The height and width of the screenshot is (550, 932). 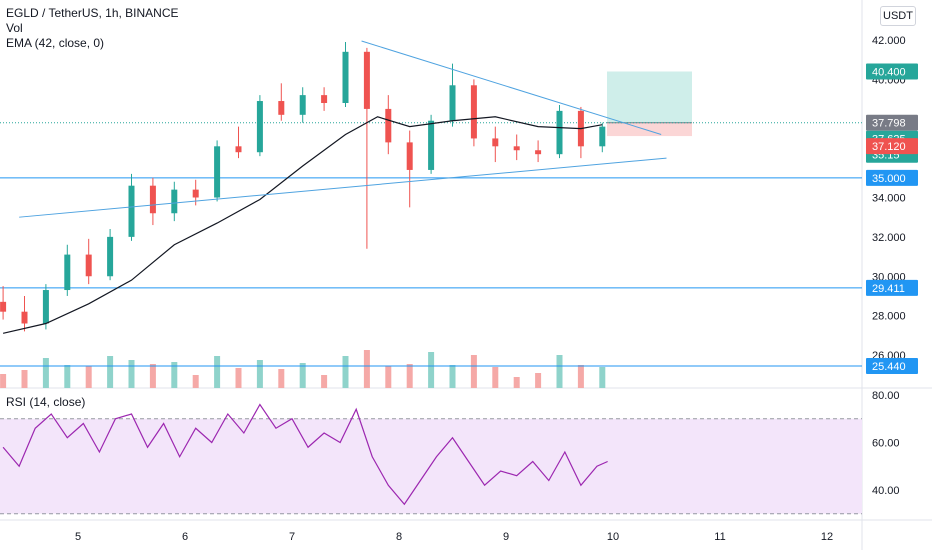 I want to click on rsi-tick-label: 80.00, so click(x=886, y=396).